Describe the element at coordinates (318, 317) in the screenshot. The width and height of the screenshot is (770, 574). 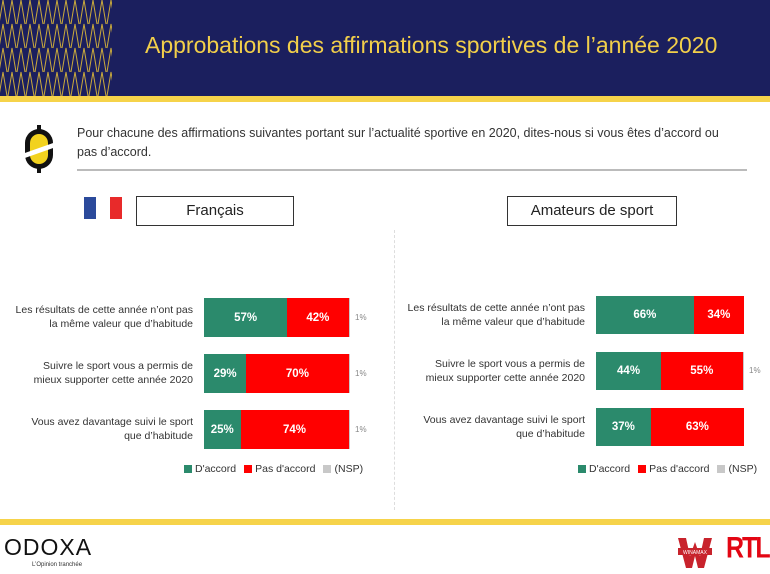
I see `bar-disagree: 42%` at that location.